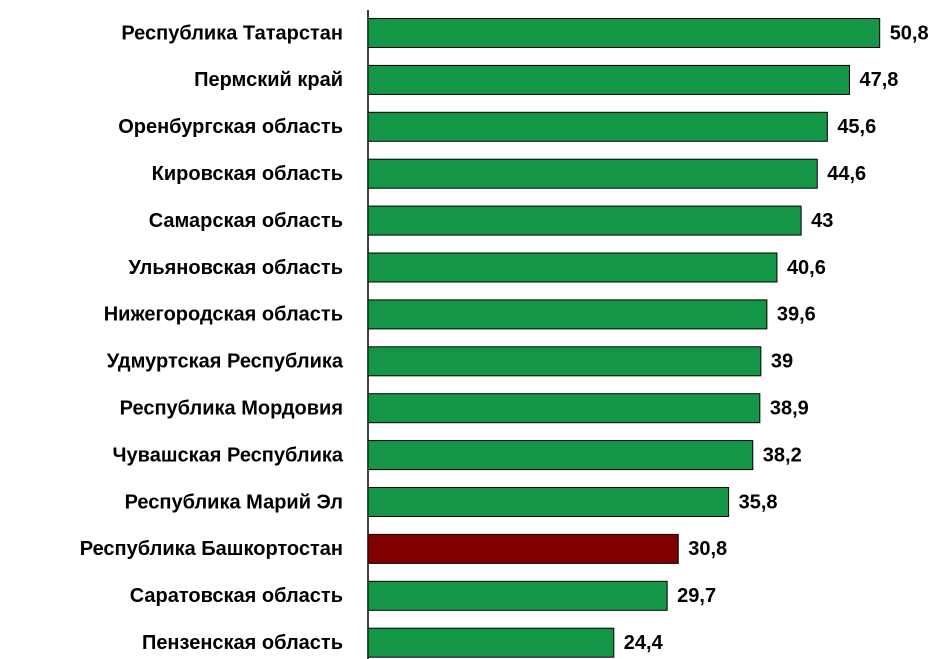 The image size is (941, 659). I want to click on category-label: Чувашская Республика, so click(228, 455).